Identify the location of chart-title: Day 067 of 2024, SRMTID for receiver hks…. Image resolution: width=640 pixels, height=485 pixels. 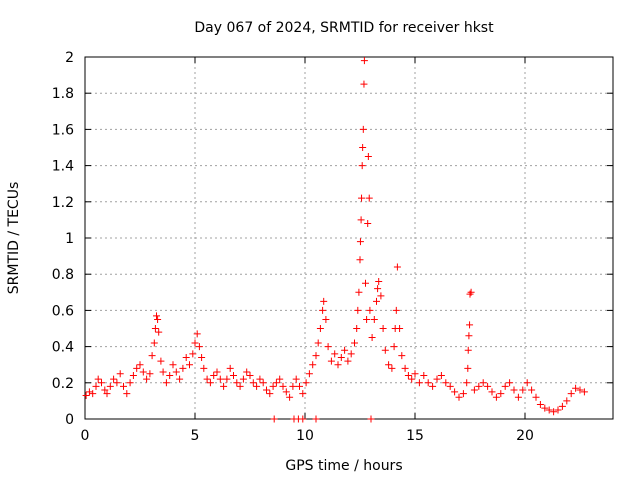
(344, 28).